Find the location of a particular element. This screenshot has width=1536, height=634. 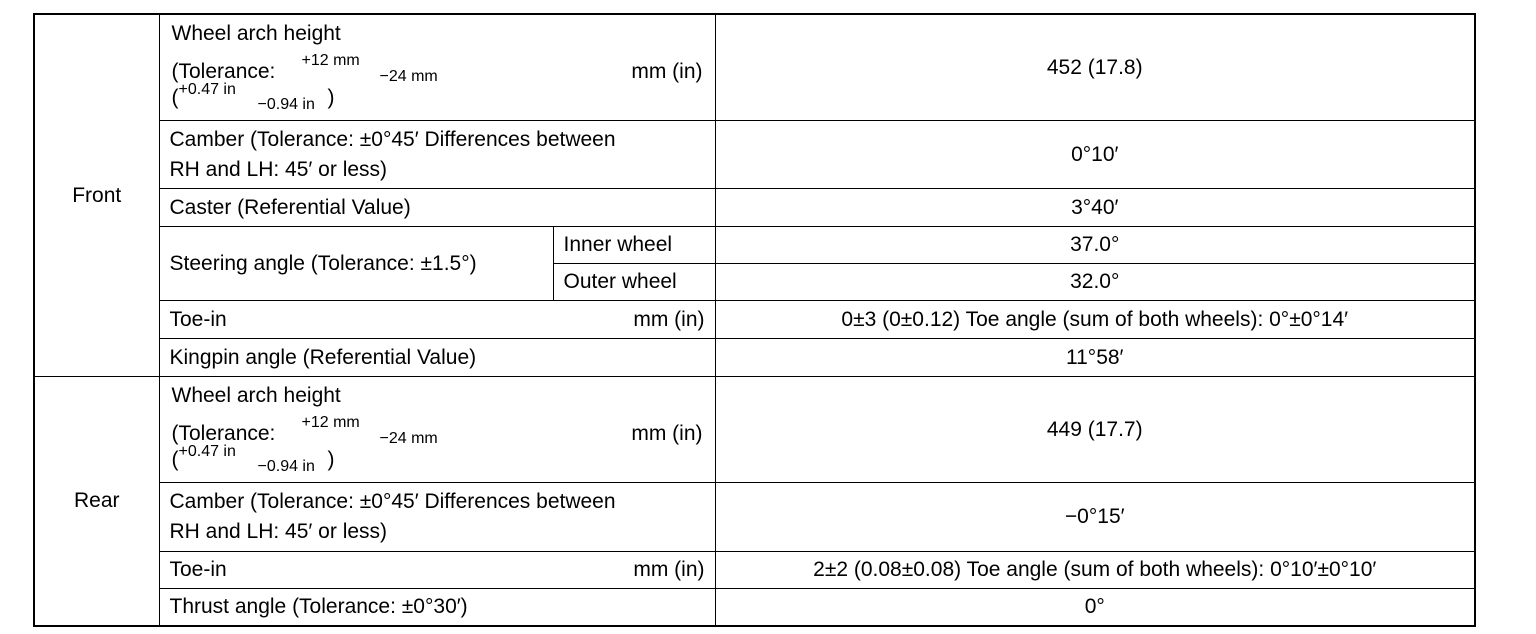

row: Thrust angle (Tolerance: ±0°30′) 0° is located at coordinates (755, 607).